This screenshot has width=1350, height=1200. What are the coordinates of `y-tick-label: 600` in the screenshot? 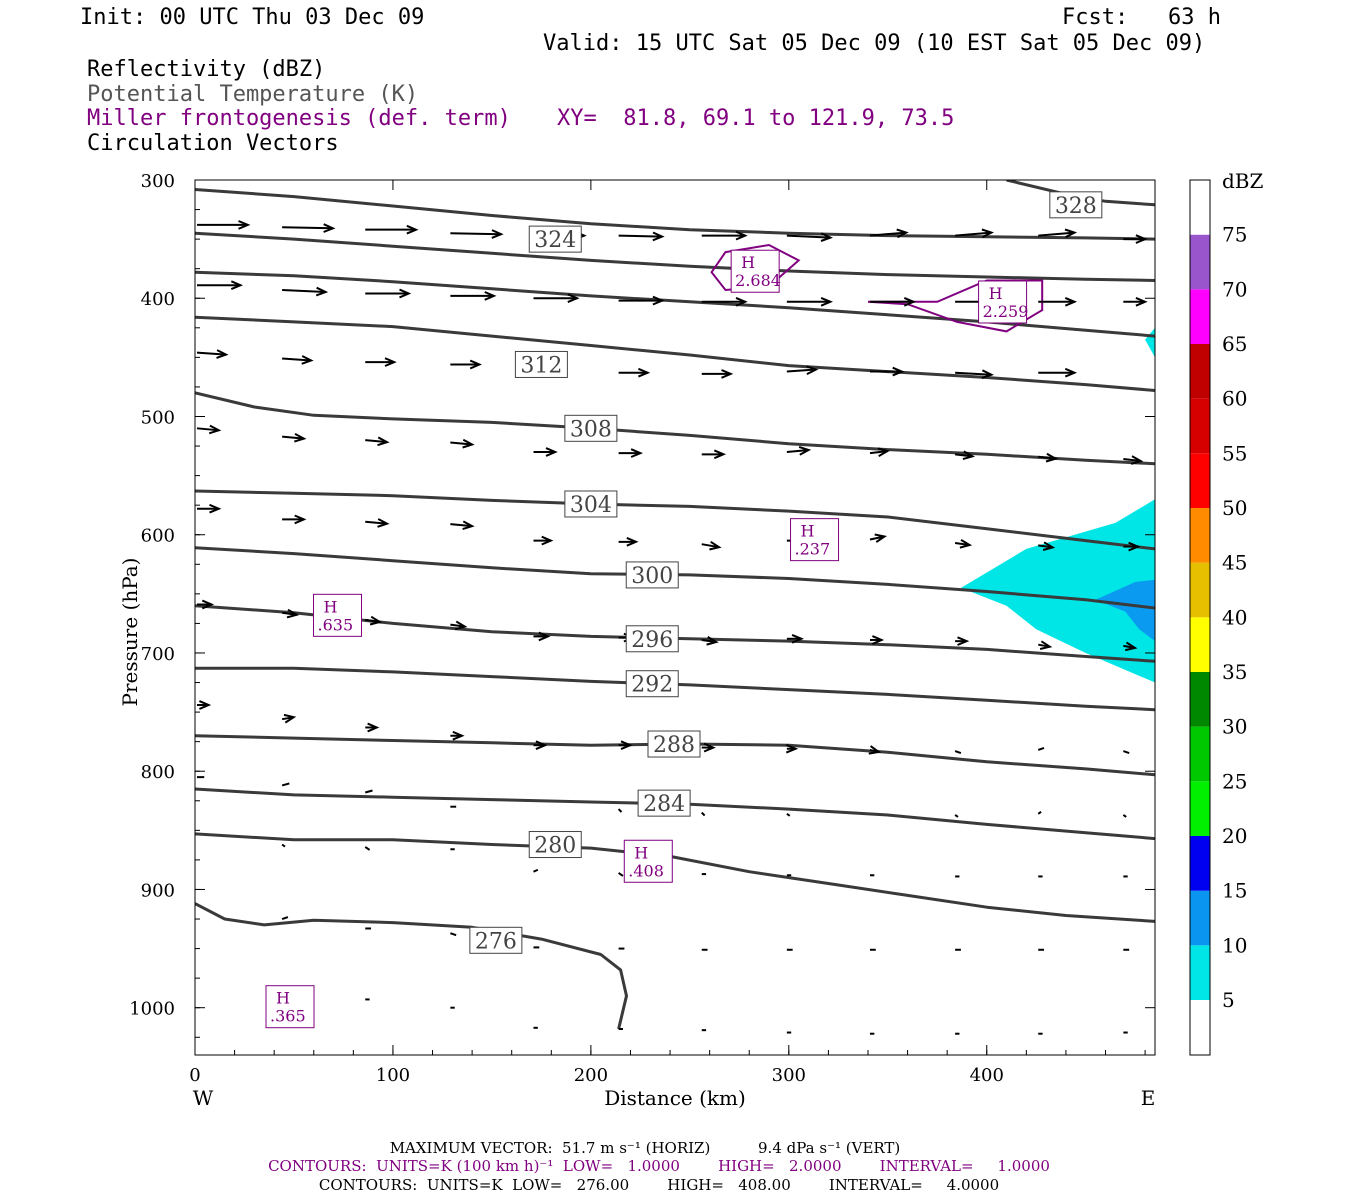 It's located at (158, 536).